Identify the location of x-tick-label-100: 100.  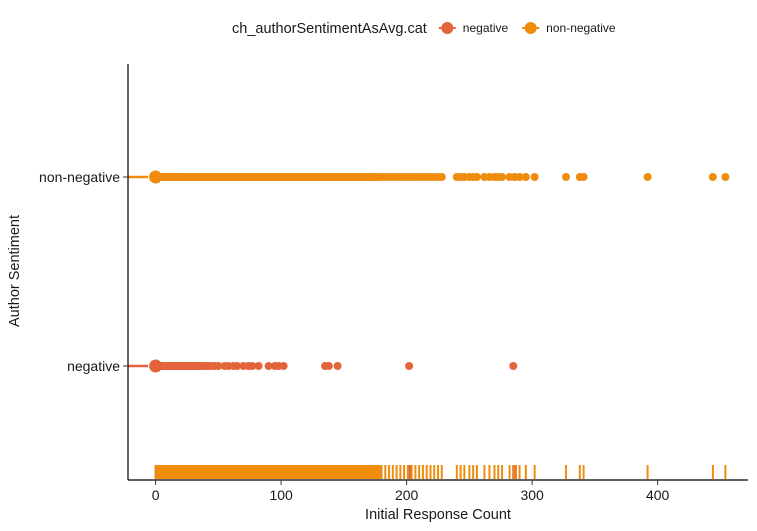
(281, 495).